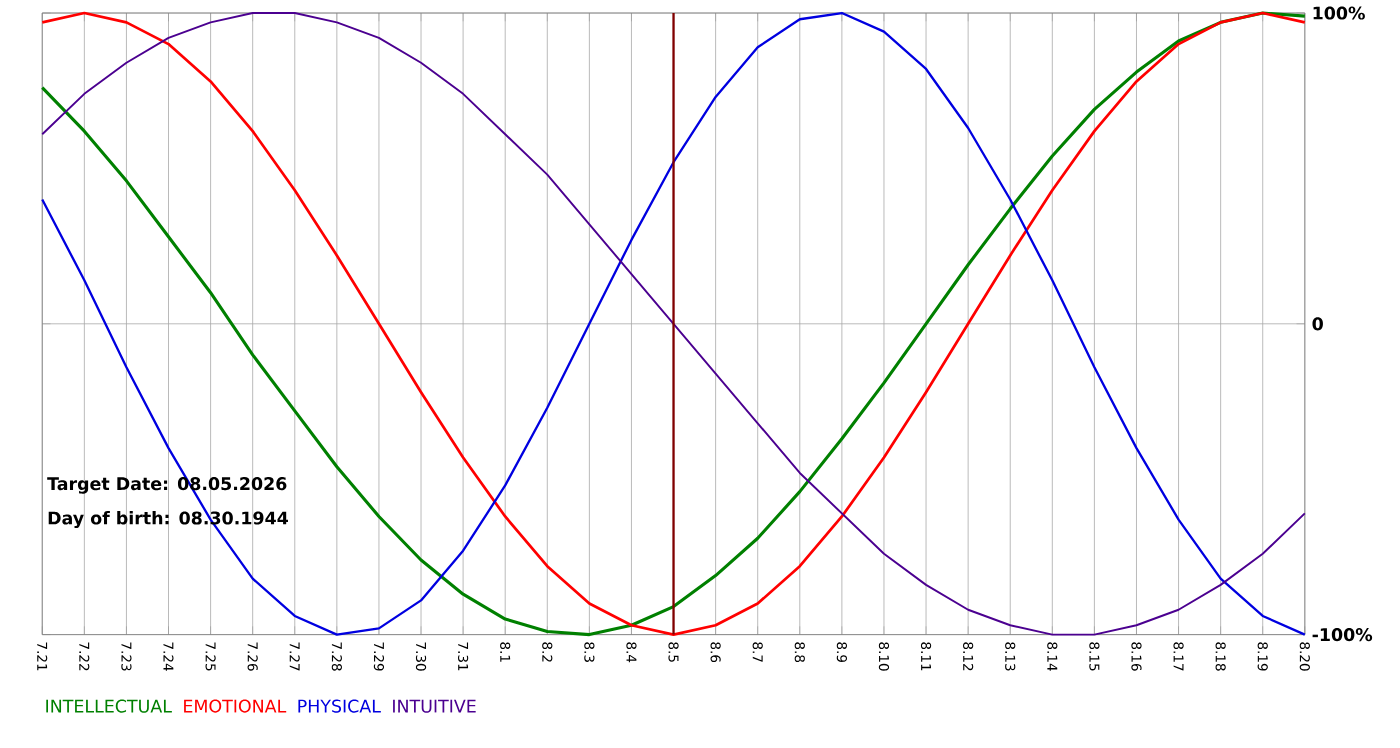 Image resolution: width=1400 pixels, height=748 pixels. What do you see at coordinates (1339, 13) in the screenshot?
I see `y-tick-label: 100%` at bounding box center [1339, 13].